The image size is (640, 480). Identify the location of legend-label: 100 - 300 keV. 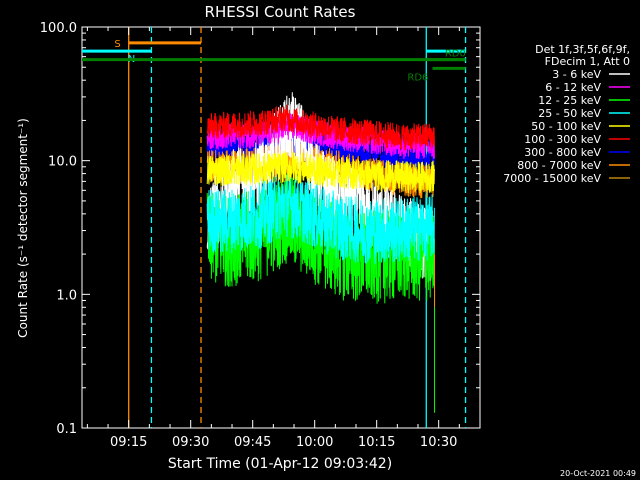
(562, 139).